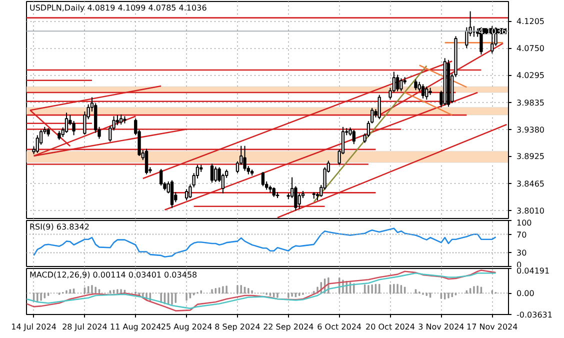 The width and height of the screenshot is (564, 338). I want to click on x-tick-label: 14 Jul 2024, so click(33, 327).